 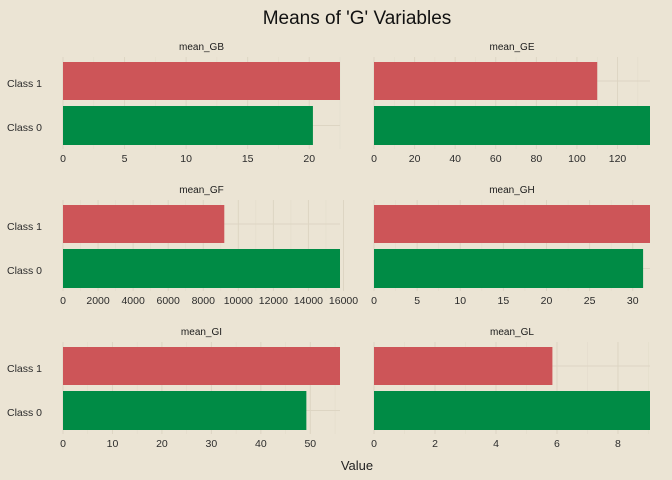 What do you see at coordinates (310, 444) in the screenshot?
I see `x-tick-label: 50` at bounding box center [310, 444].